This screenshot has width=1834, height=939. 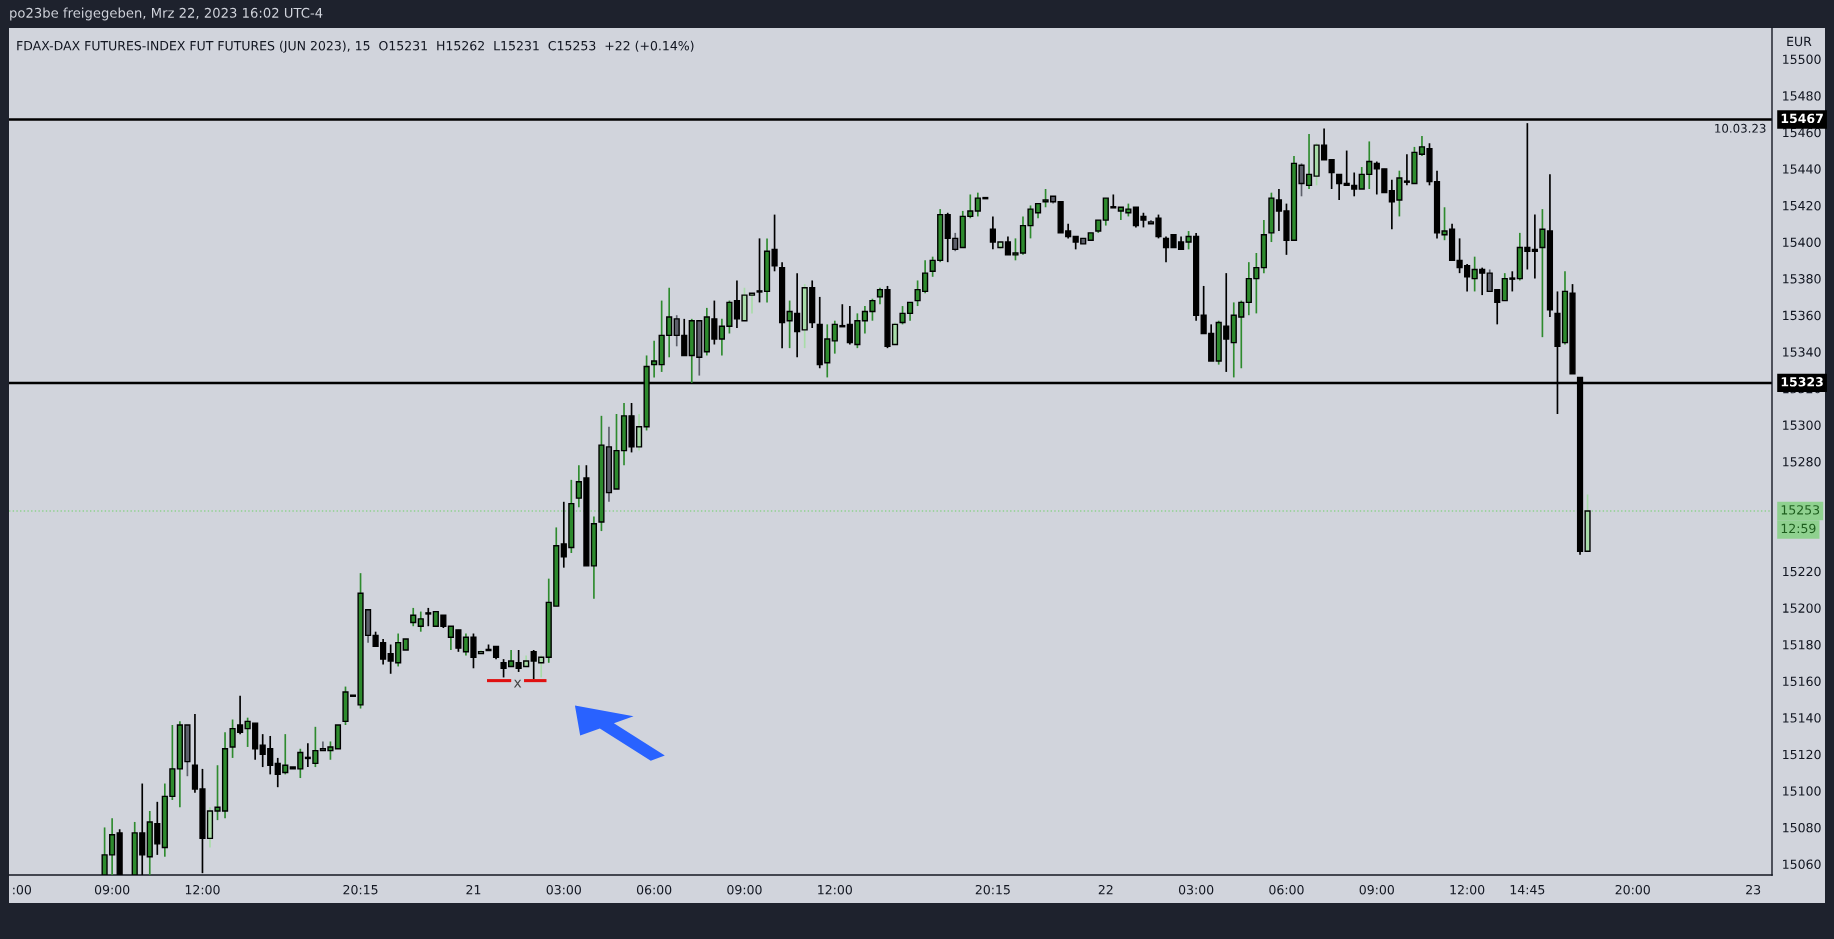 What do you see at coordinates (1802, 864) in the screenshot?
I see `y-tick-label: 15060` at bounding box center [1802, 864].